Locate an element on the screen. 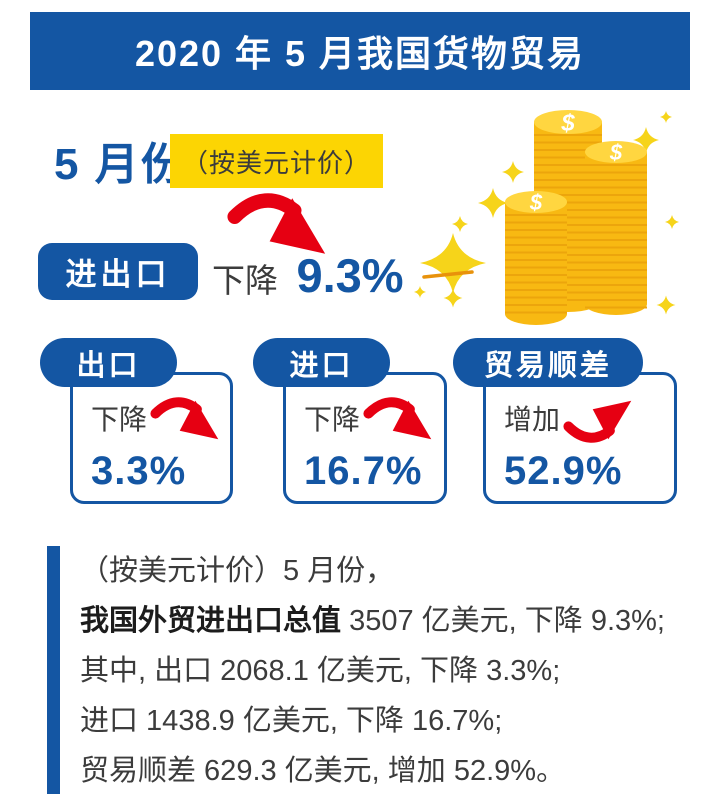  total-trade-pill: 进出口 is located at coordinates (118, 271).